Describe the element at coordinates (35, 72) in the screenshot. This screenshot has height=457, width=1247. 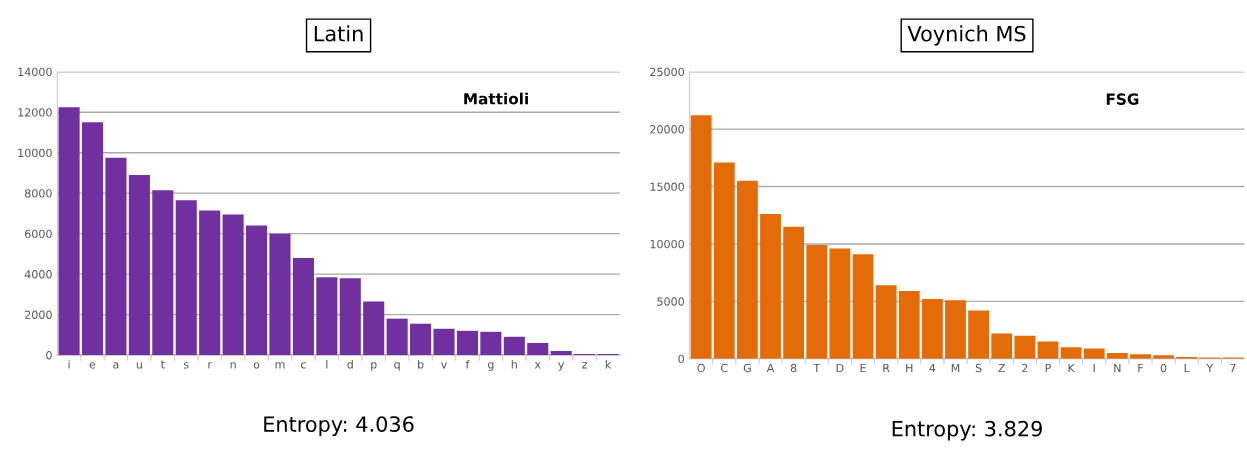
I see `y-tick-label: 14000` at that location.